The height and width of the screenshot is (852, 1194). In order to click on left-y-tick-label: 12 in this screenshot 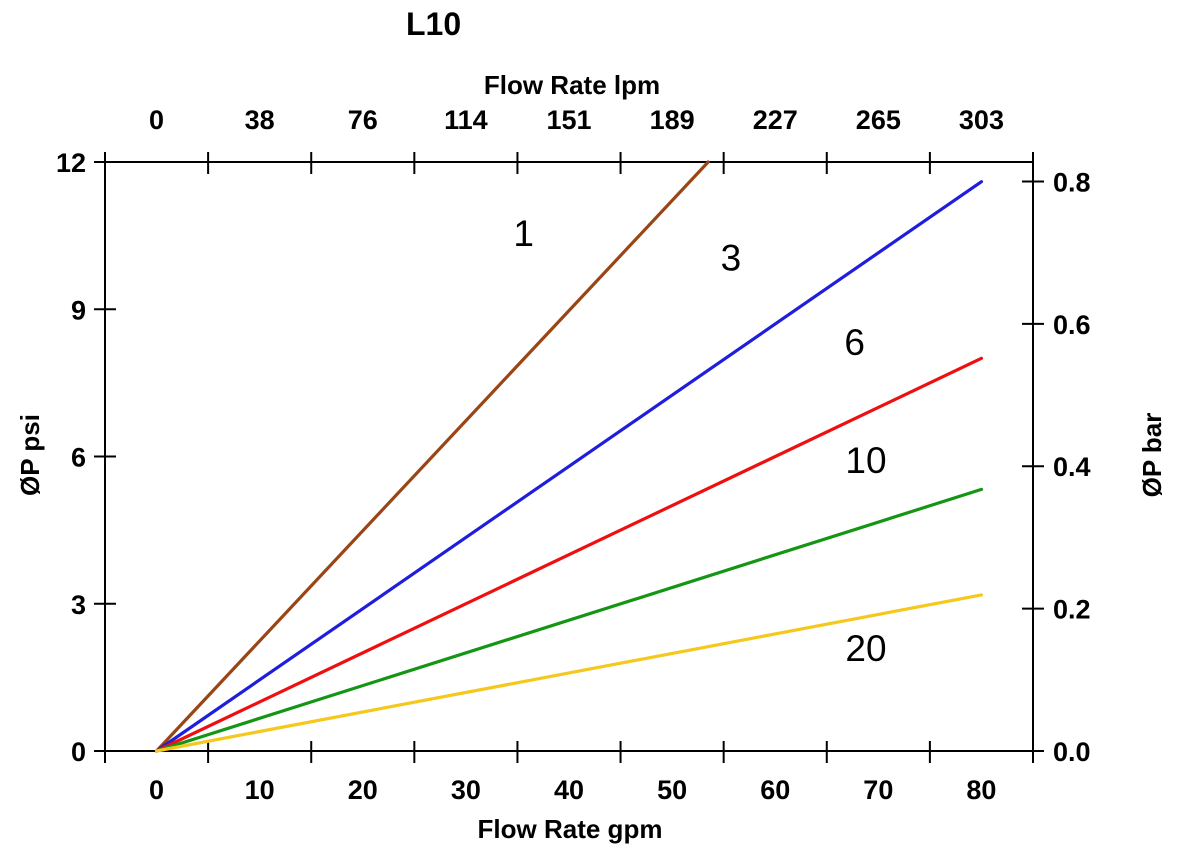, I will do `click(71, 163)`.